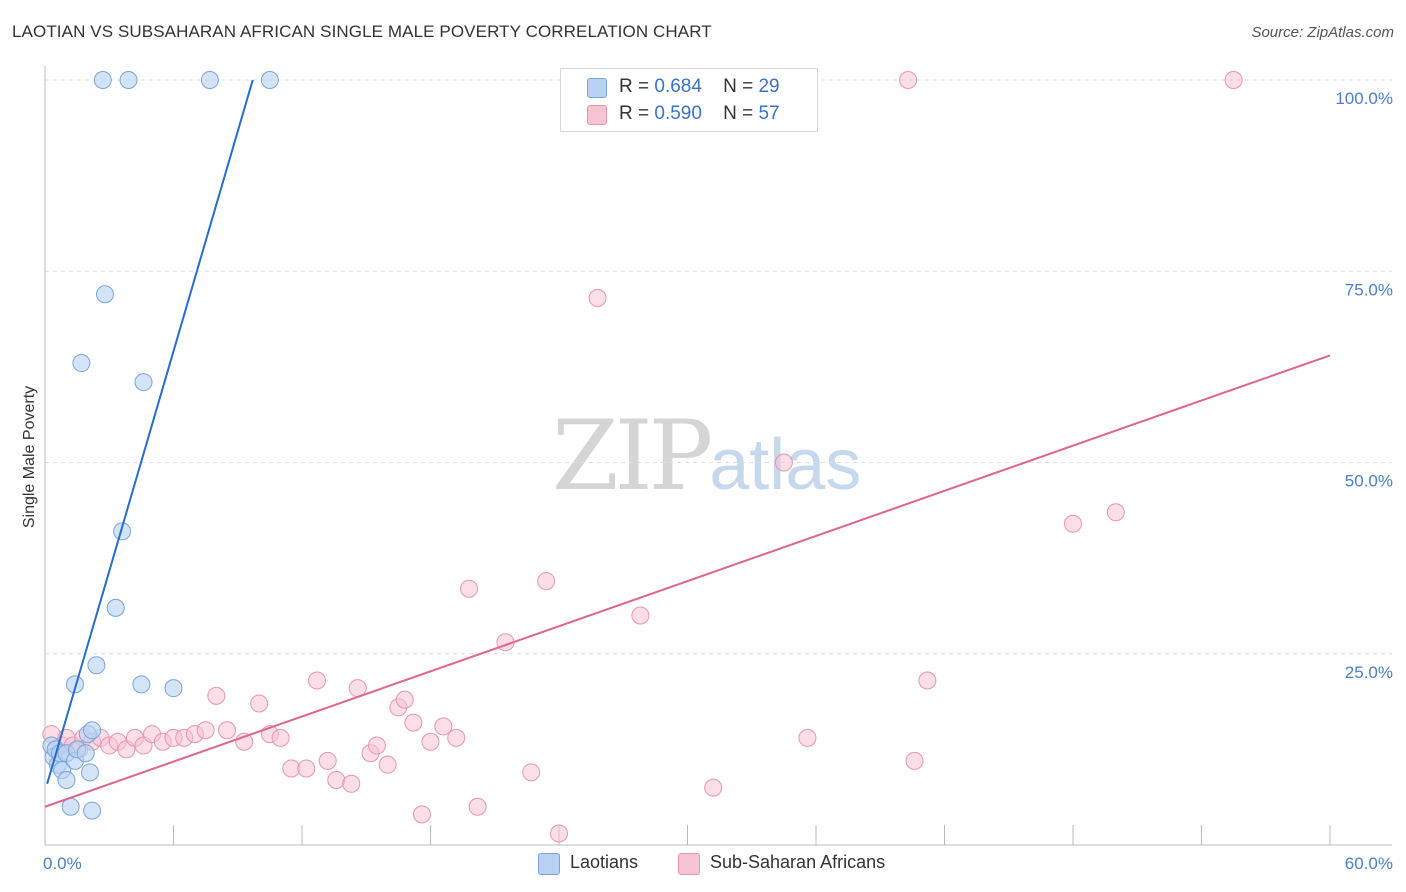 This screenshot has height=892, width=1406. Describe the element at coordinates (150, 432) in the screenshot. I see `laotian-trendline` at that location.